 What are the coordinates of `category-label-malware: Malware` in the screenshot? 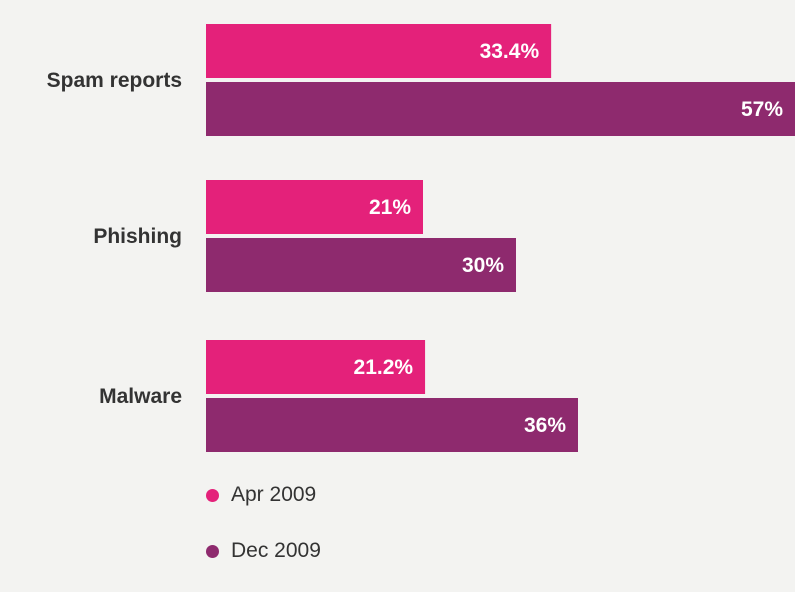 It's located at (140, 396).